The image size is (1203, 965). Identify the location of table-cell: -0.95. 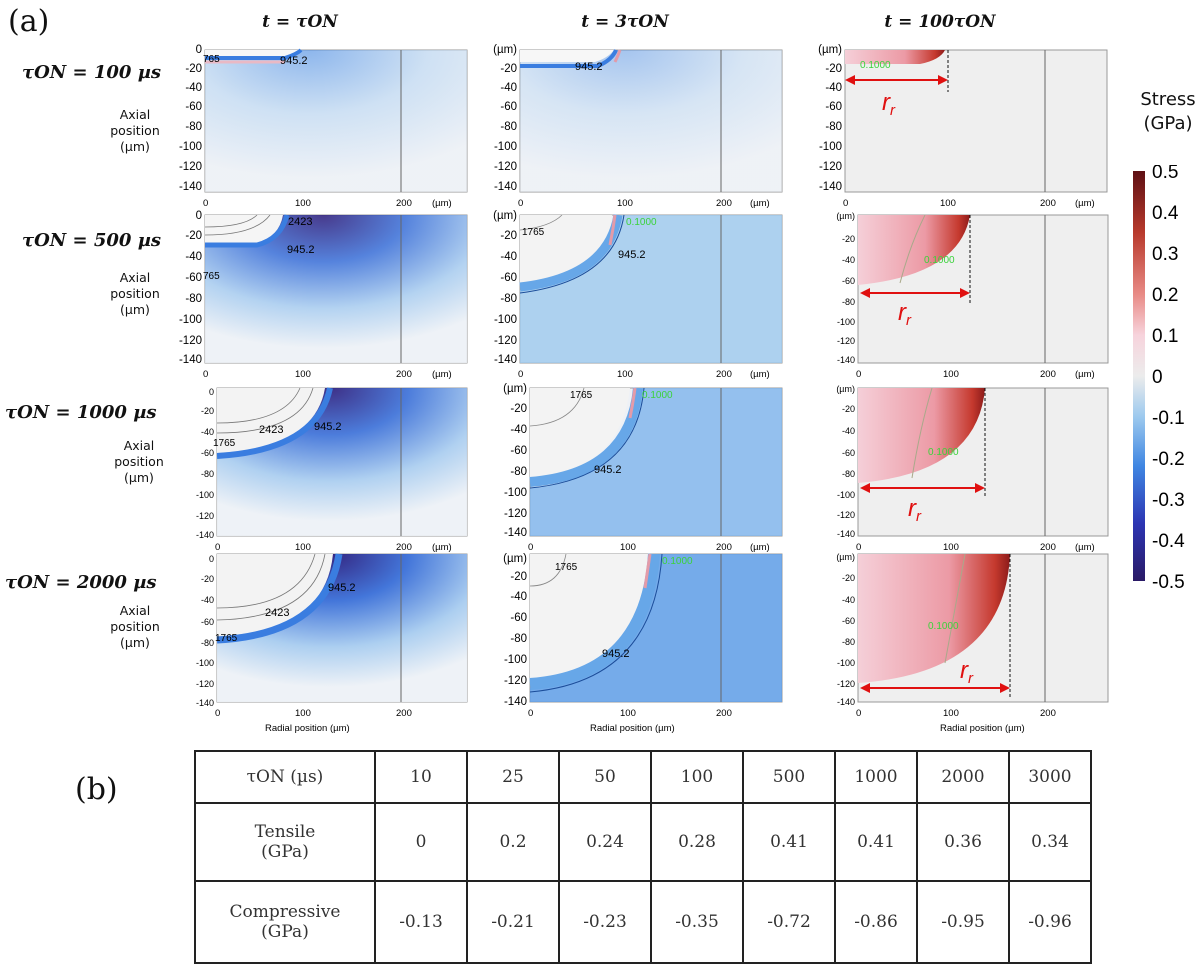
(963, 922).